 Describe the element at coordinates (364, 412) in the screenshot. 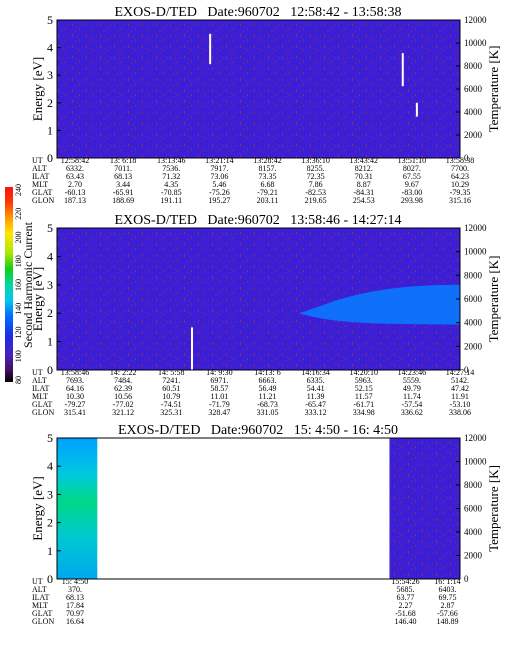

I see `orbit-cell: 334.98` at that location.